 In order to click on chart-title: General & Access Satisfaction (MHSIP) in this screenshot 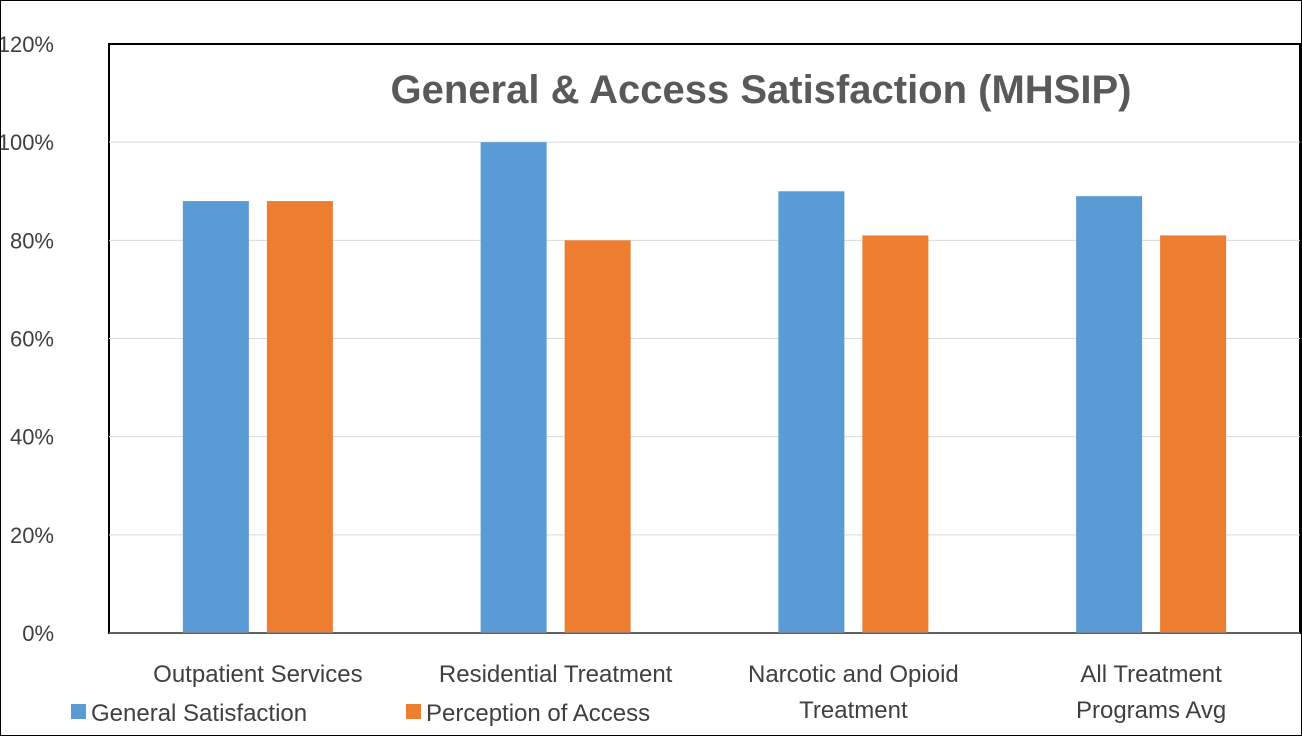, I will do `click(761, 90)`.